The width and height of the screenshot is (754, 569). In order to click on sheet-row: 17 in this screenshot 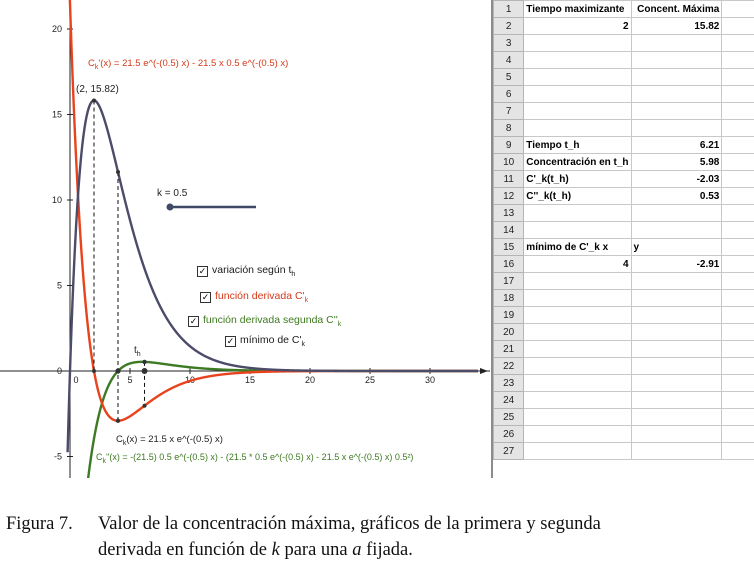, I will do `click(623, 281)`.